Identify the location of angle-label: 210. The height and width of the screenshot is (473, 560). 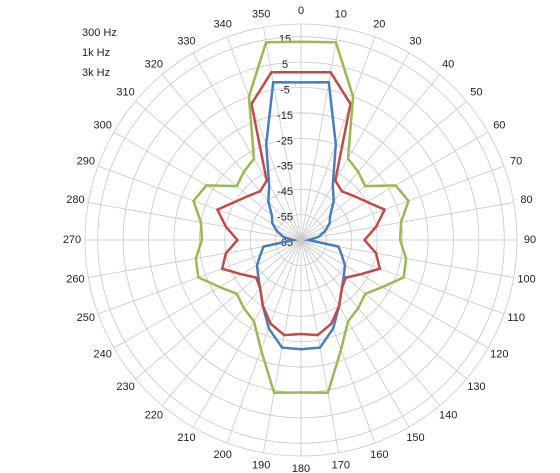
(186, 438).